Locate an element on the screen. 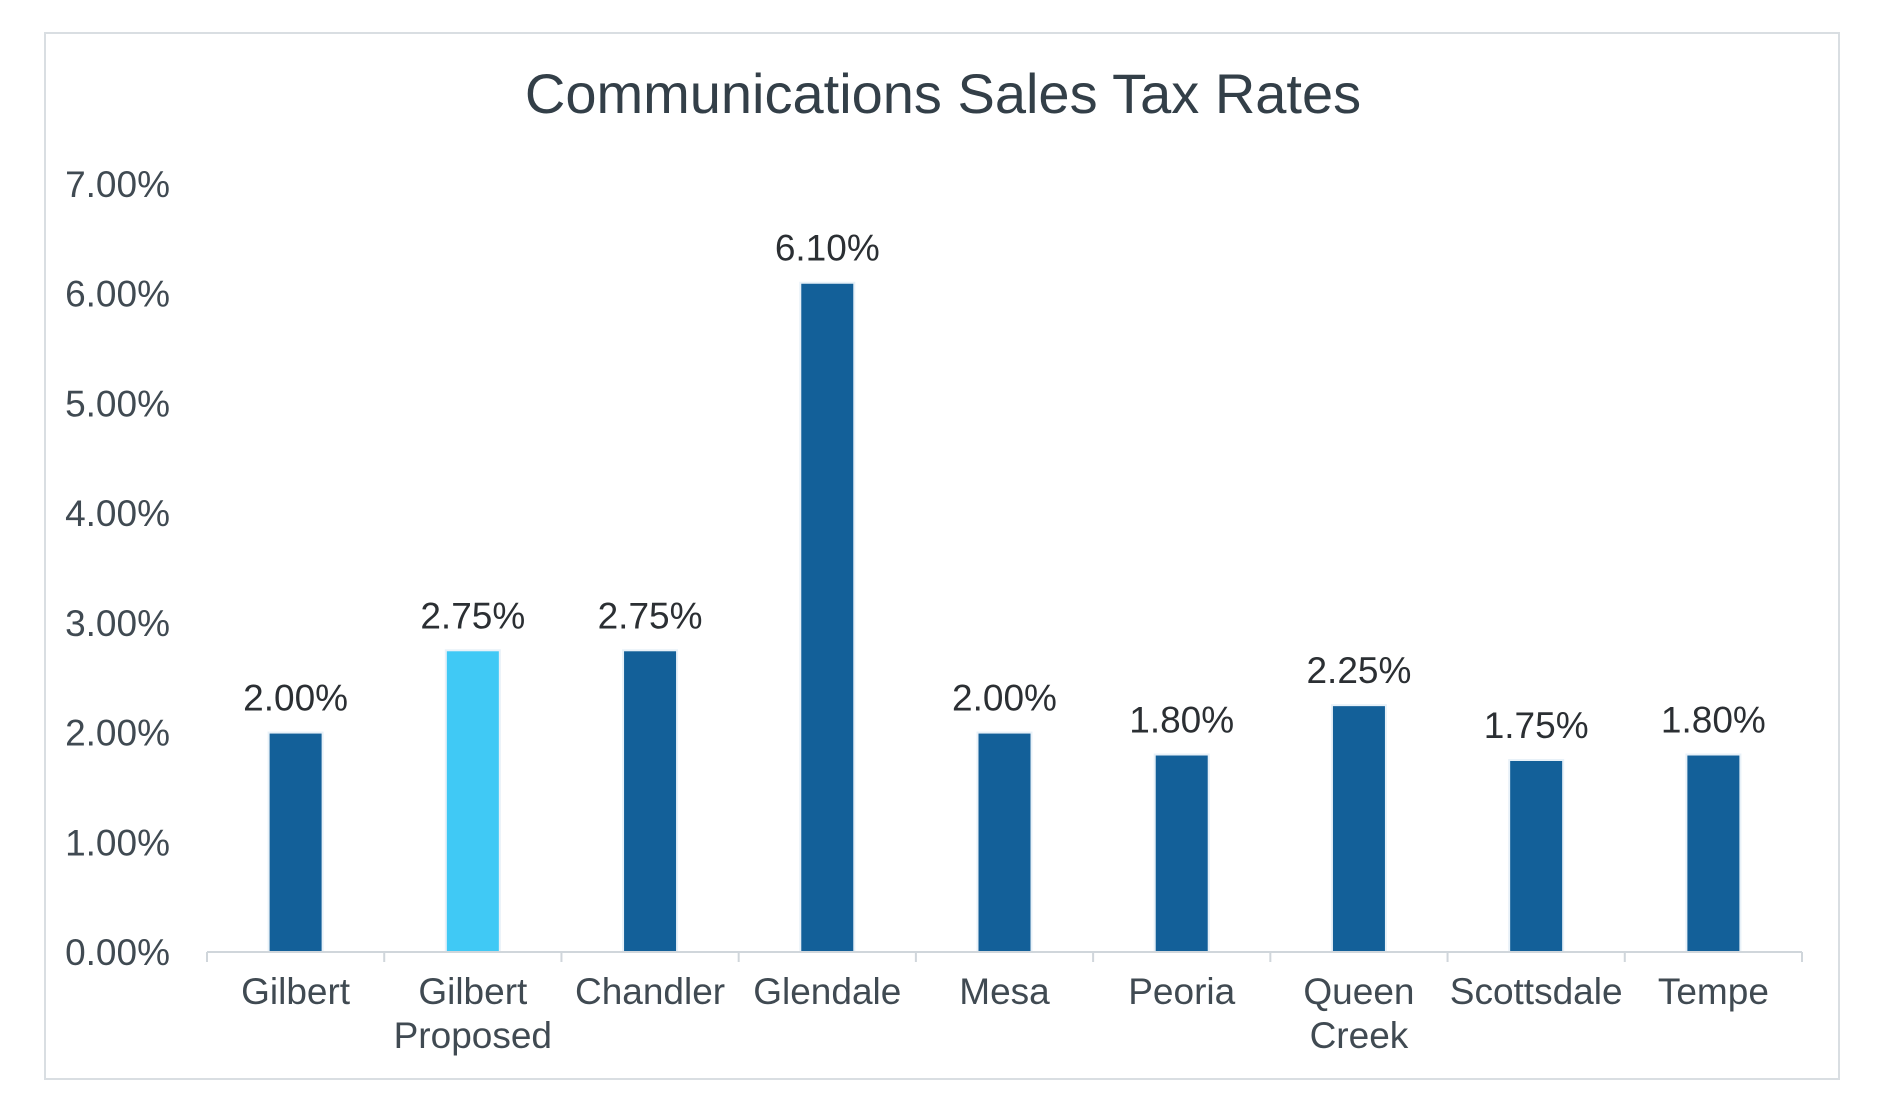 The image size is (1877, 1105). y-tick-label: 1.00% is located at coordinates (117, 842).